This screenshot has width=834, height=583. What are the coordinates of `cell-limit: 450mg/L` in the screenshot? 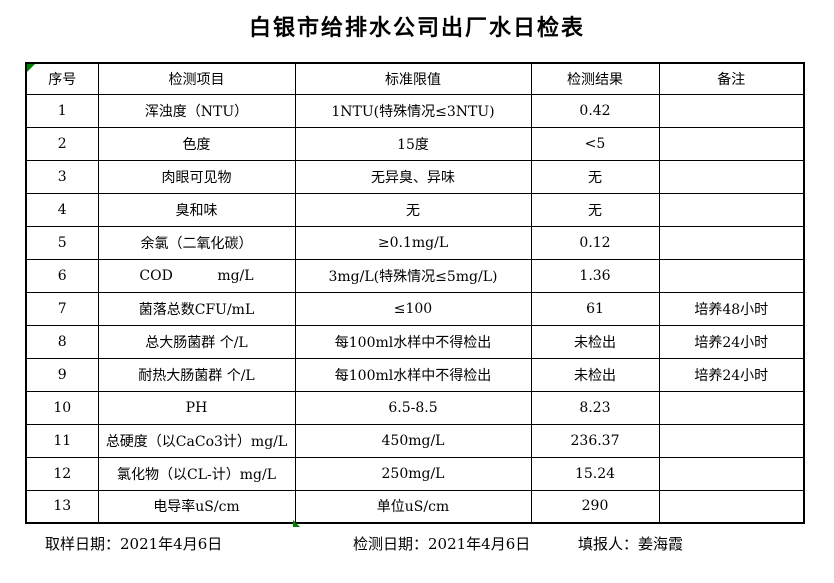 It's located at (413, 440).